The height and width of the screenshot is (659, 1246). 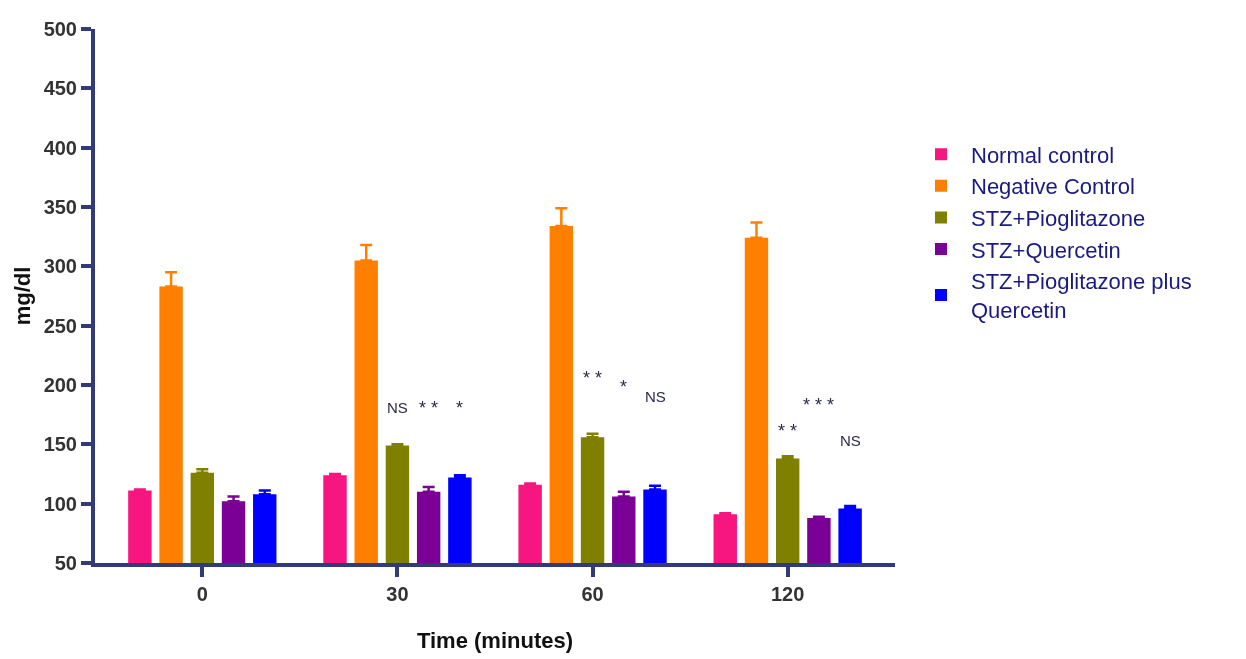 I want to click on y-tick-label: 200, so click(x=60, y=385).